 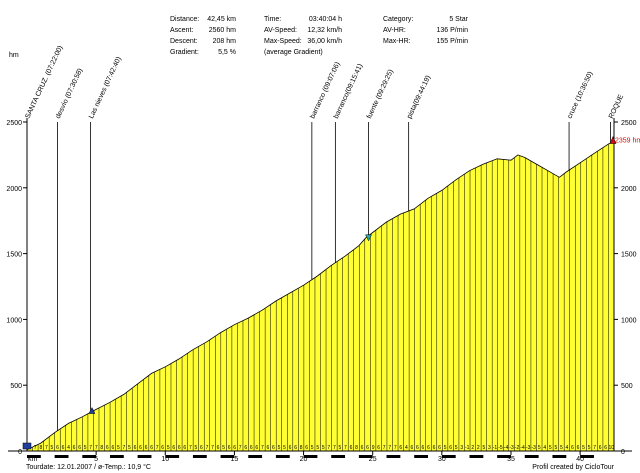 I want to click on x-tick-label: 25, so click(x=373, y=459).